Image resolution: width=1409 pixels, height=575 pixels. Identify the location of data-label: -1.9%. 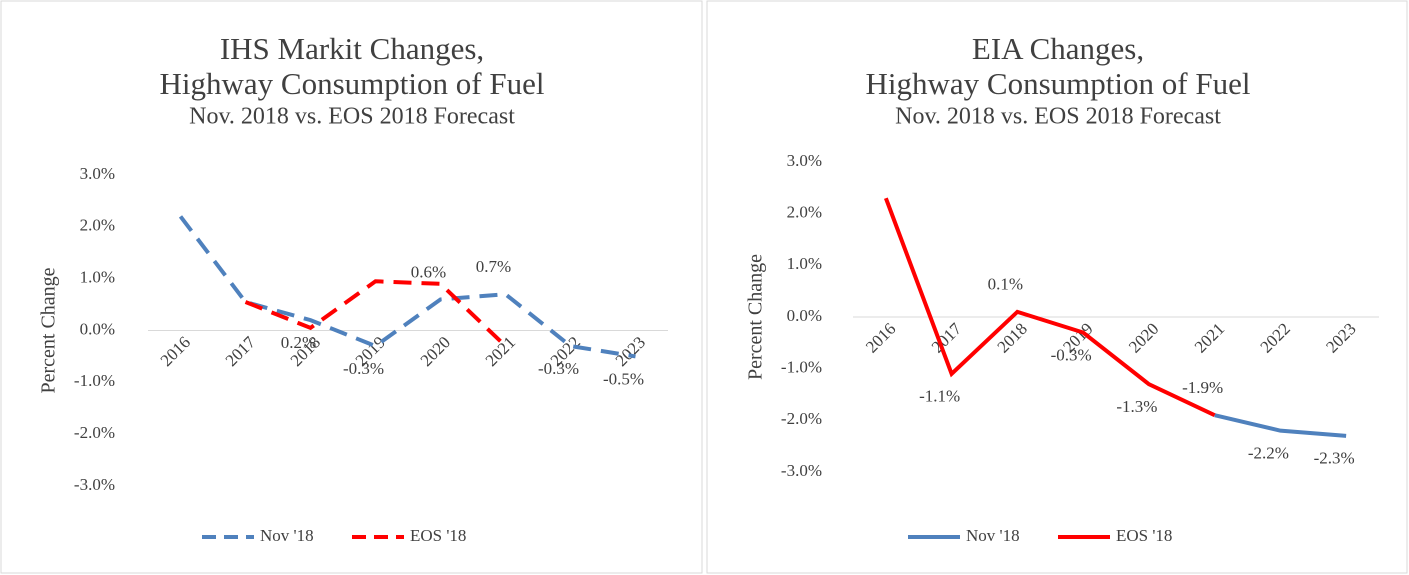
(1202, 387).